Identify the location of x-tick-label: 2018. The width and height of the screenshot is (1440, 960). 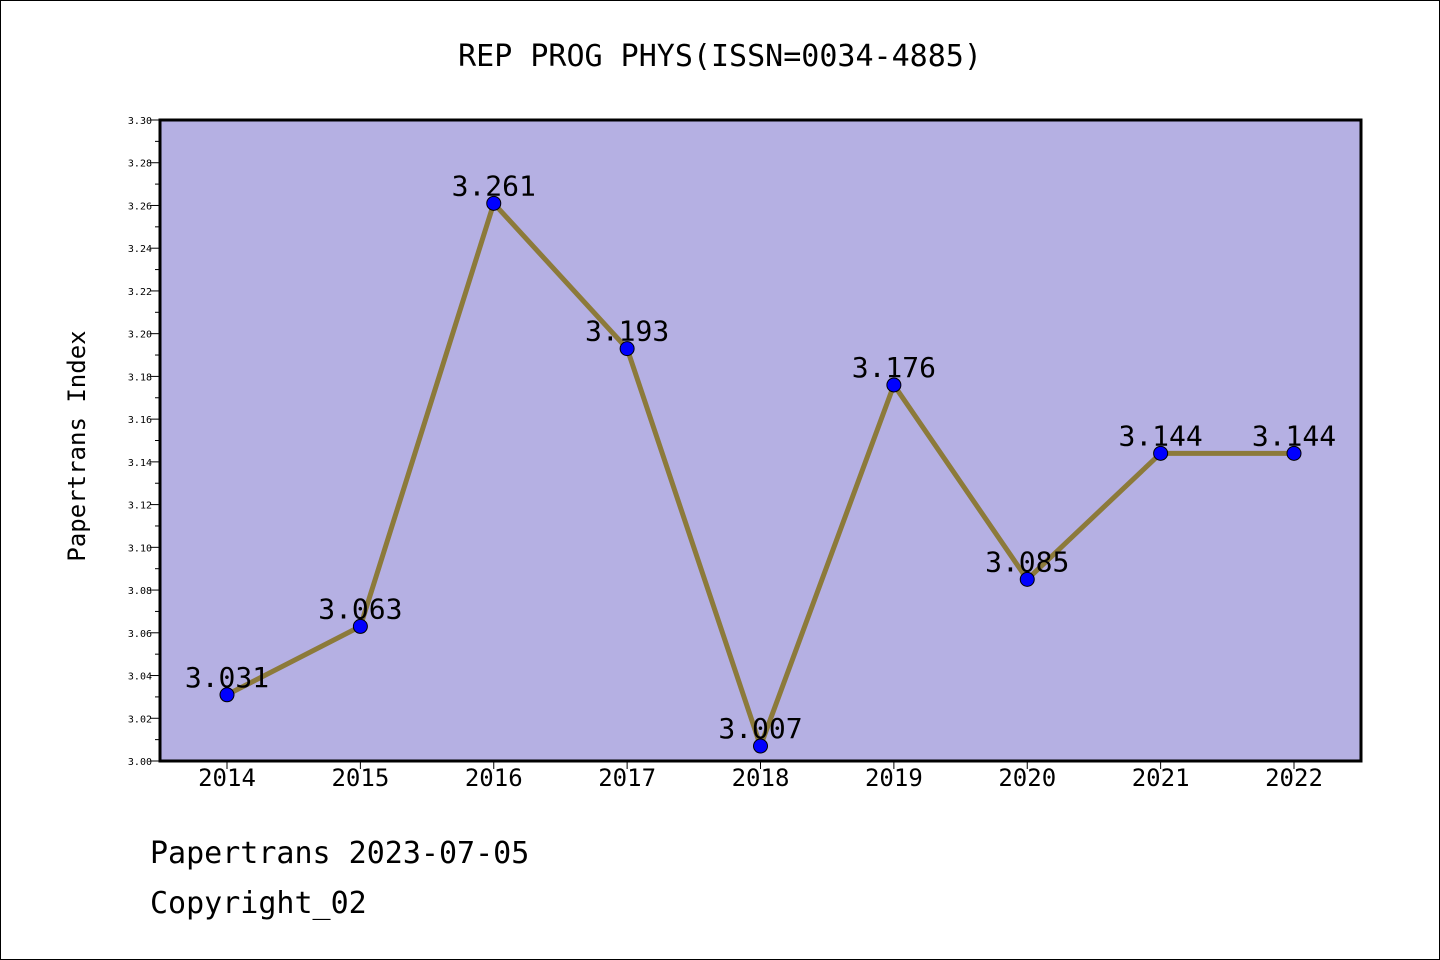
(761, 778).